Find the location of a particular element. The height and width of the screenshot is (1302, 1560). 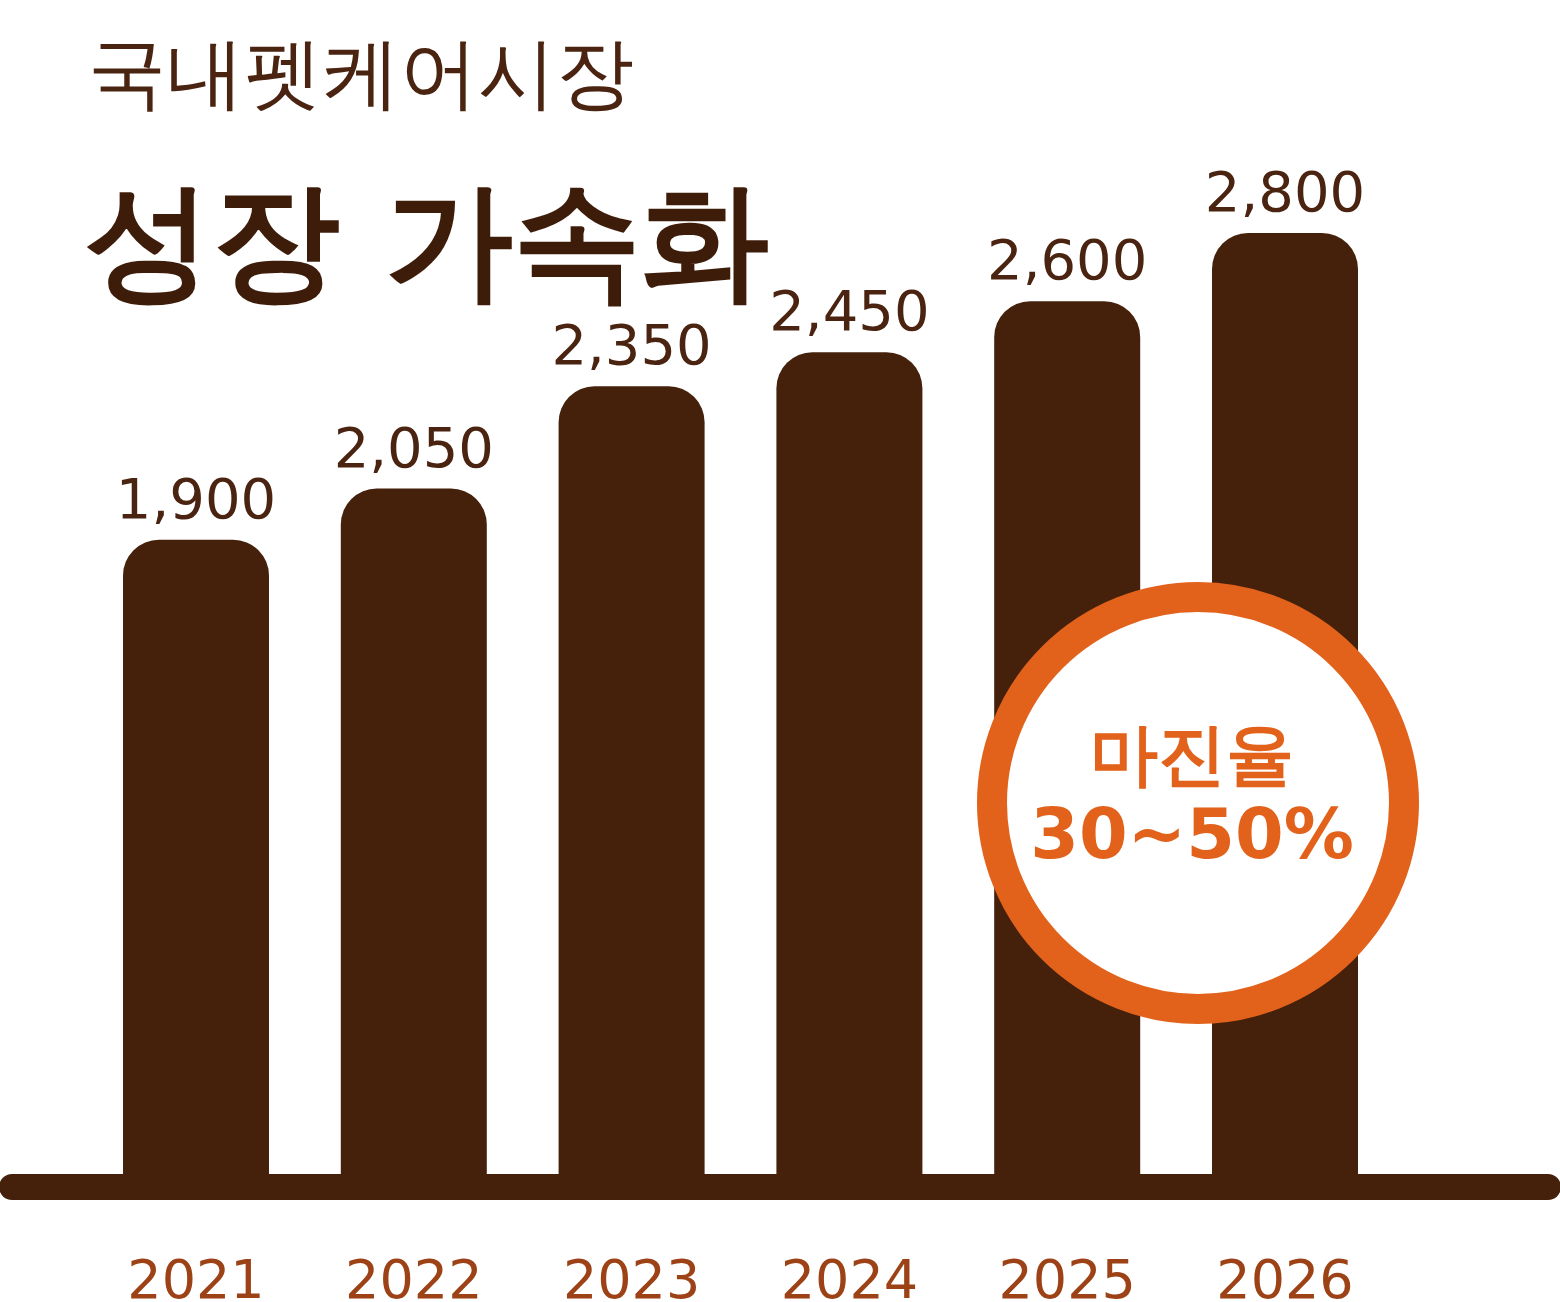

data-label: 2,050 is located at coordinates (413, 447).